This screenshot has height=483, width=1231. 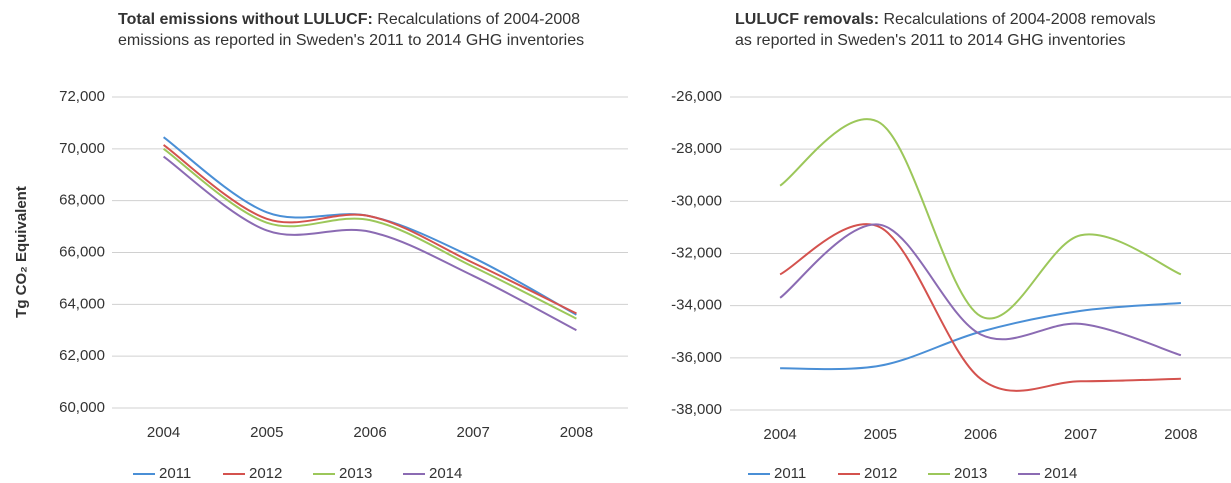 I want to click on y-axis-label: Tg CO₂ Equivalent, so click(x=21, y=252).